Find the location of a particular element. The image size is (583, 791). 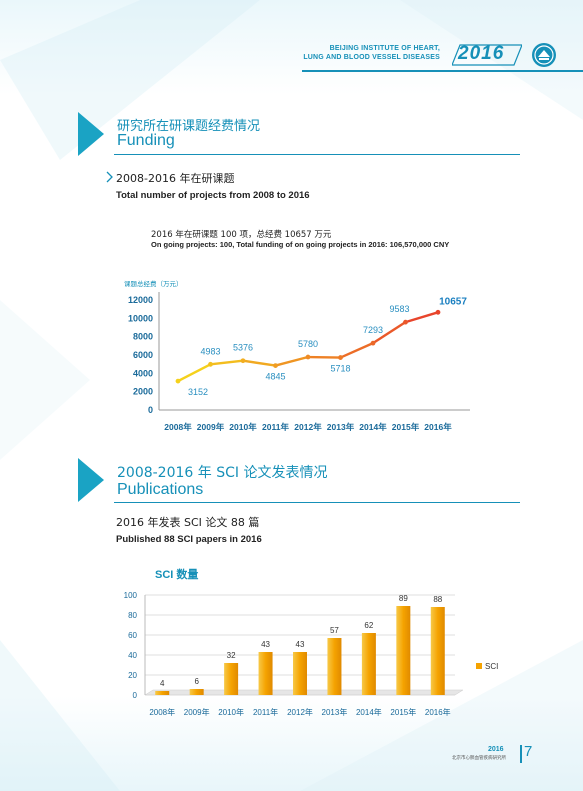

funding-data-label: 5718 is located at coordinates (340, 369).